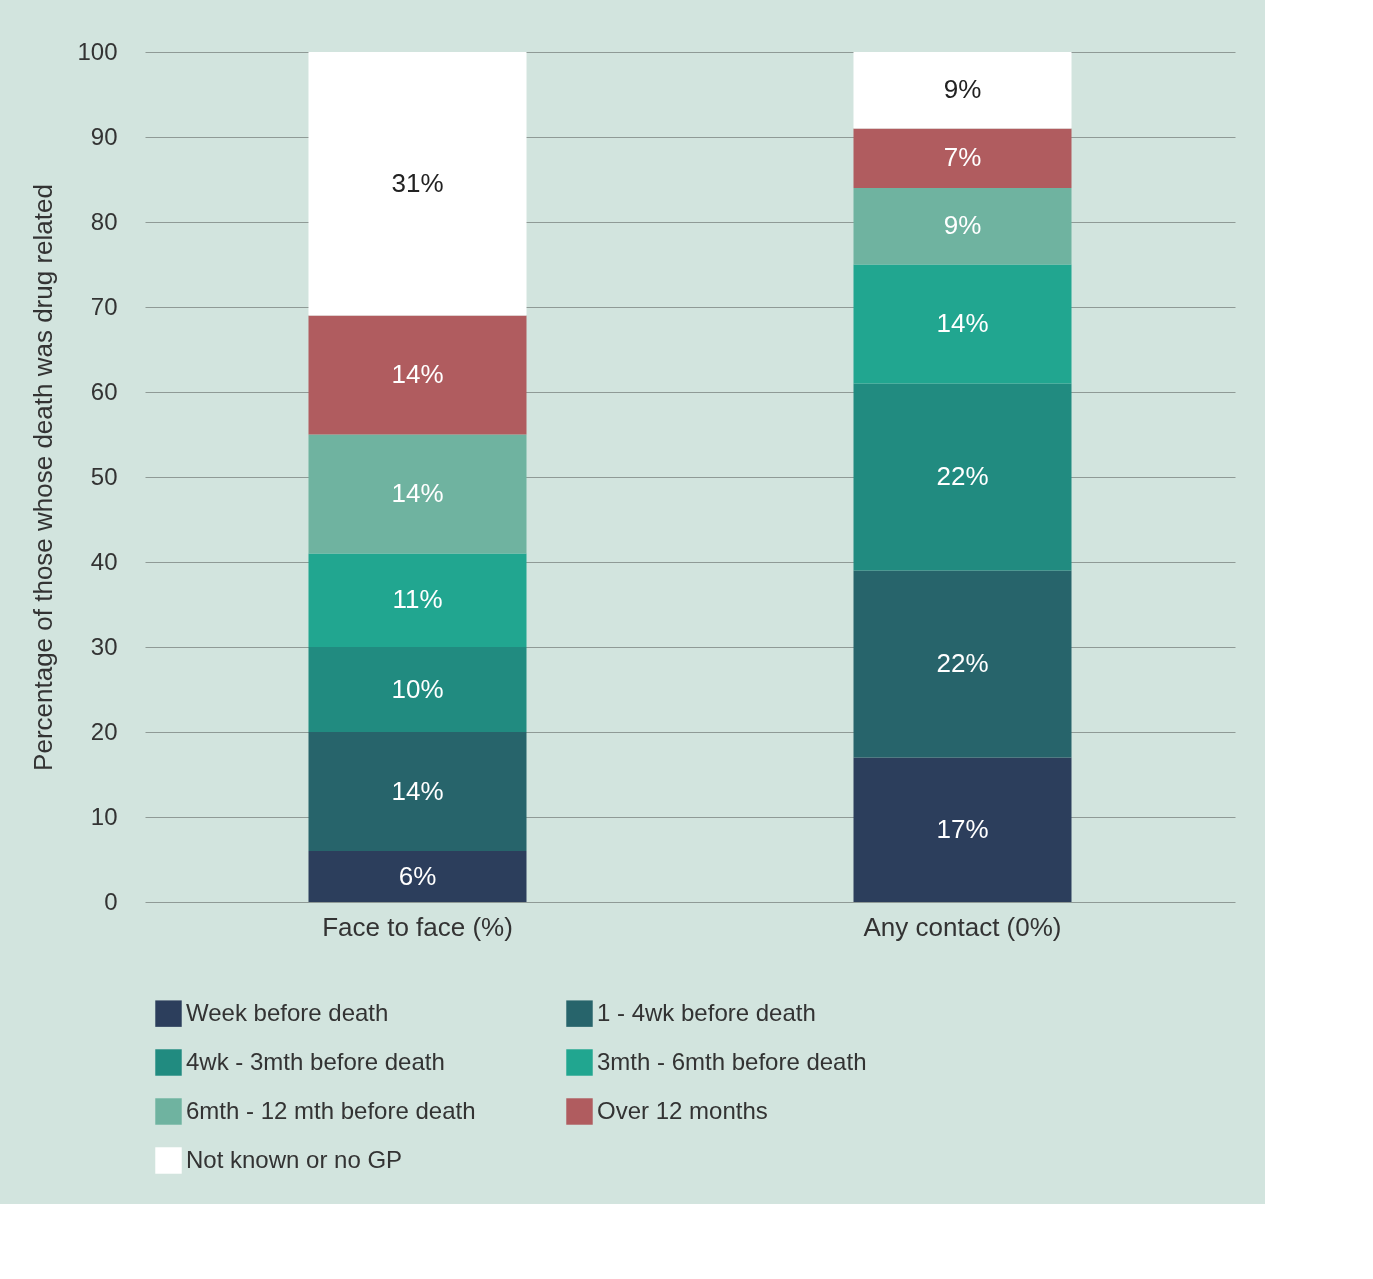 This screenshot has height=1279, width=1373. What do you see at coordinates (294, 1159) in the screenshot?
I see `legend-label: Not known or no GP` at bounding box center [294, 1159].